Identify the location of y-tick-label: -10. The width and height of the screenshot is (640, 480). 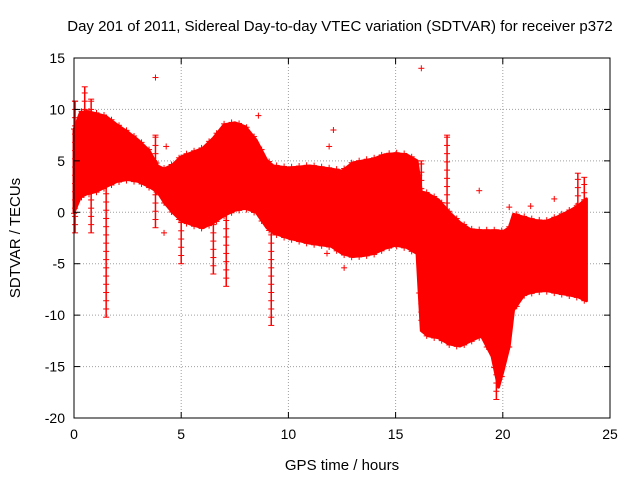
(55, 315).